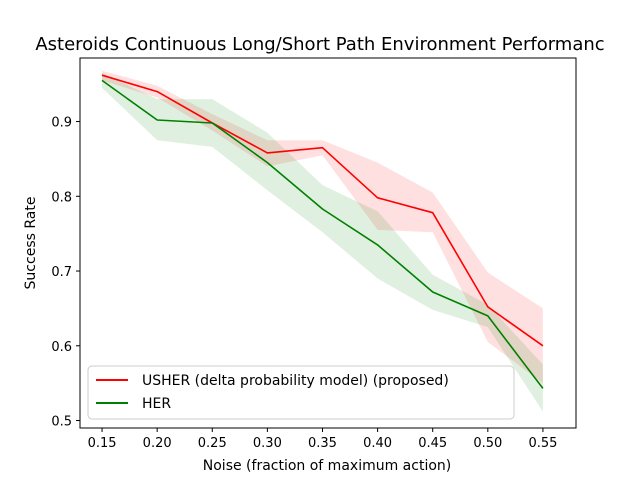 This screenshot has width=640, height=480. What do you see at coordinates (267, 443) in the screenshot?
I see `x-tick-label: 0.30` at bounding box center [267, 443].